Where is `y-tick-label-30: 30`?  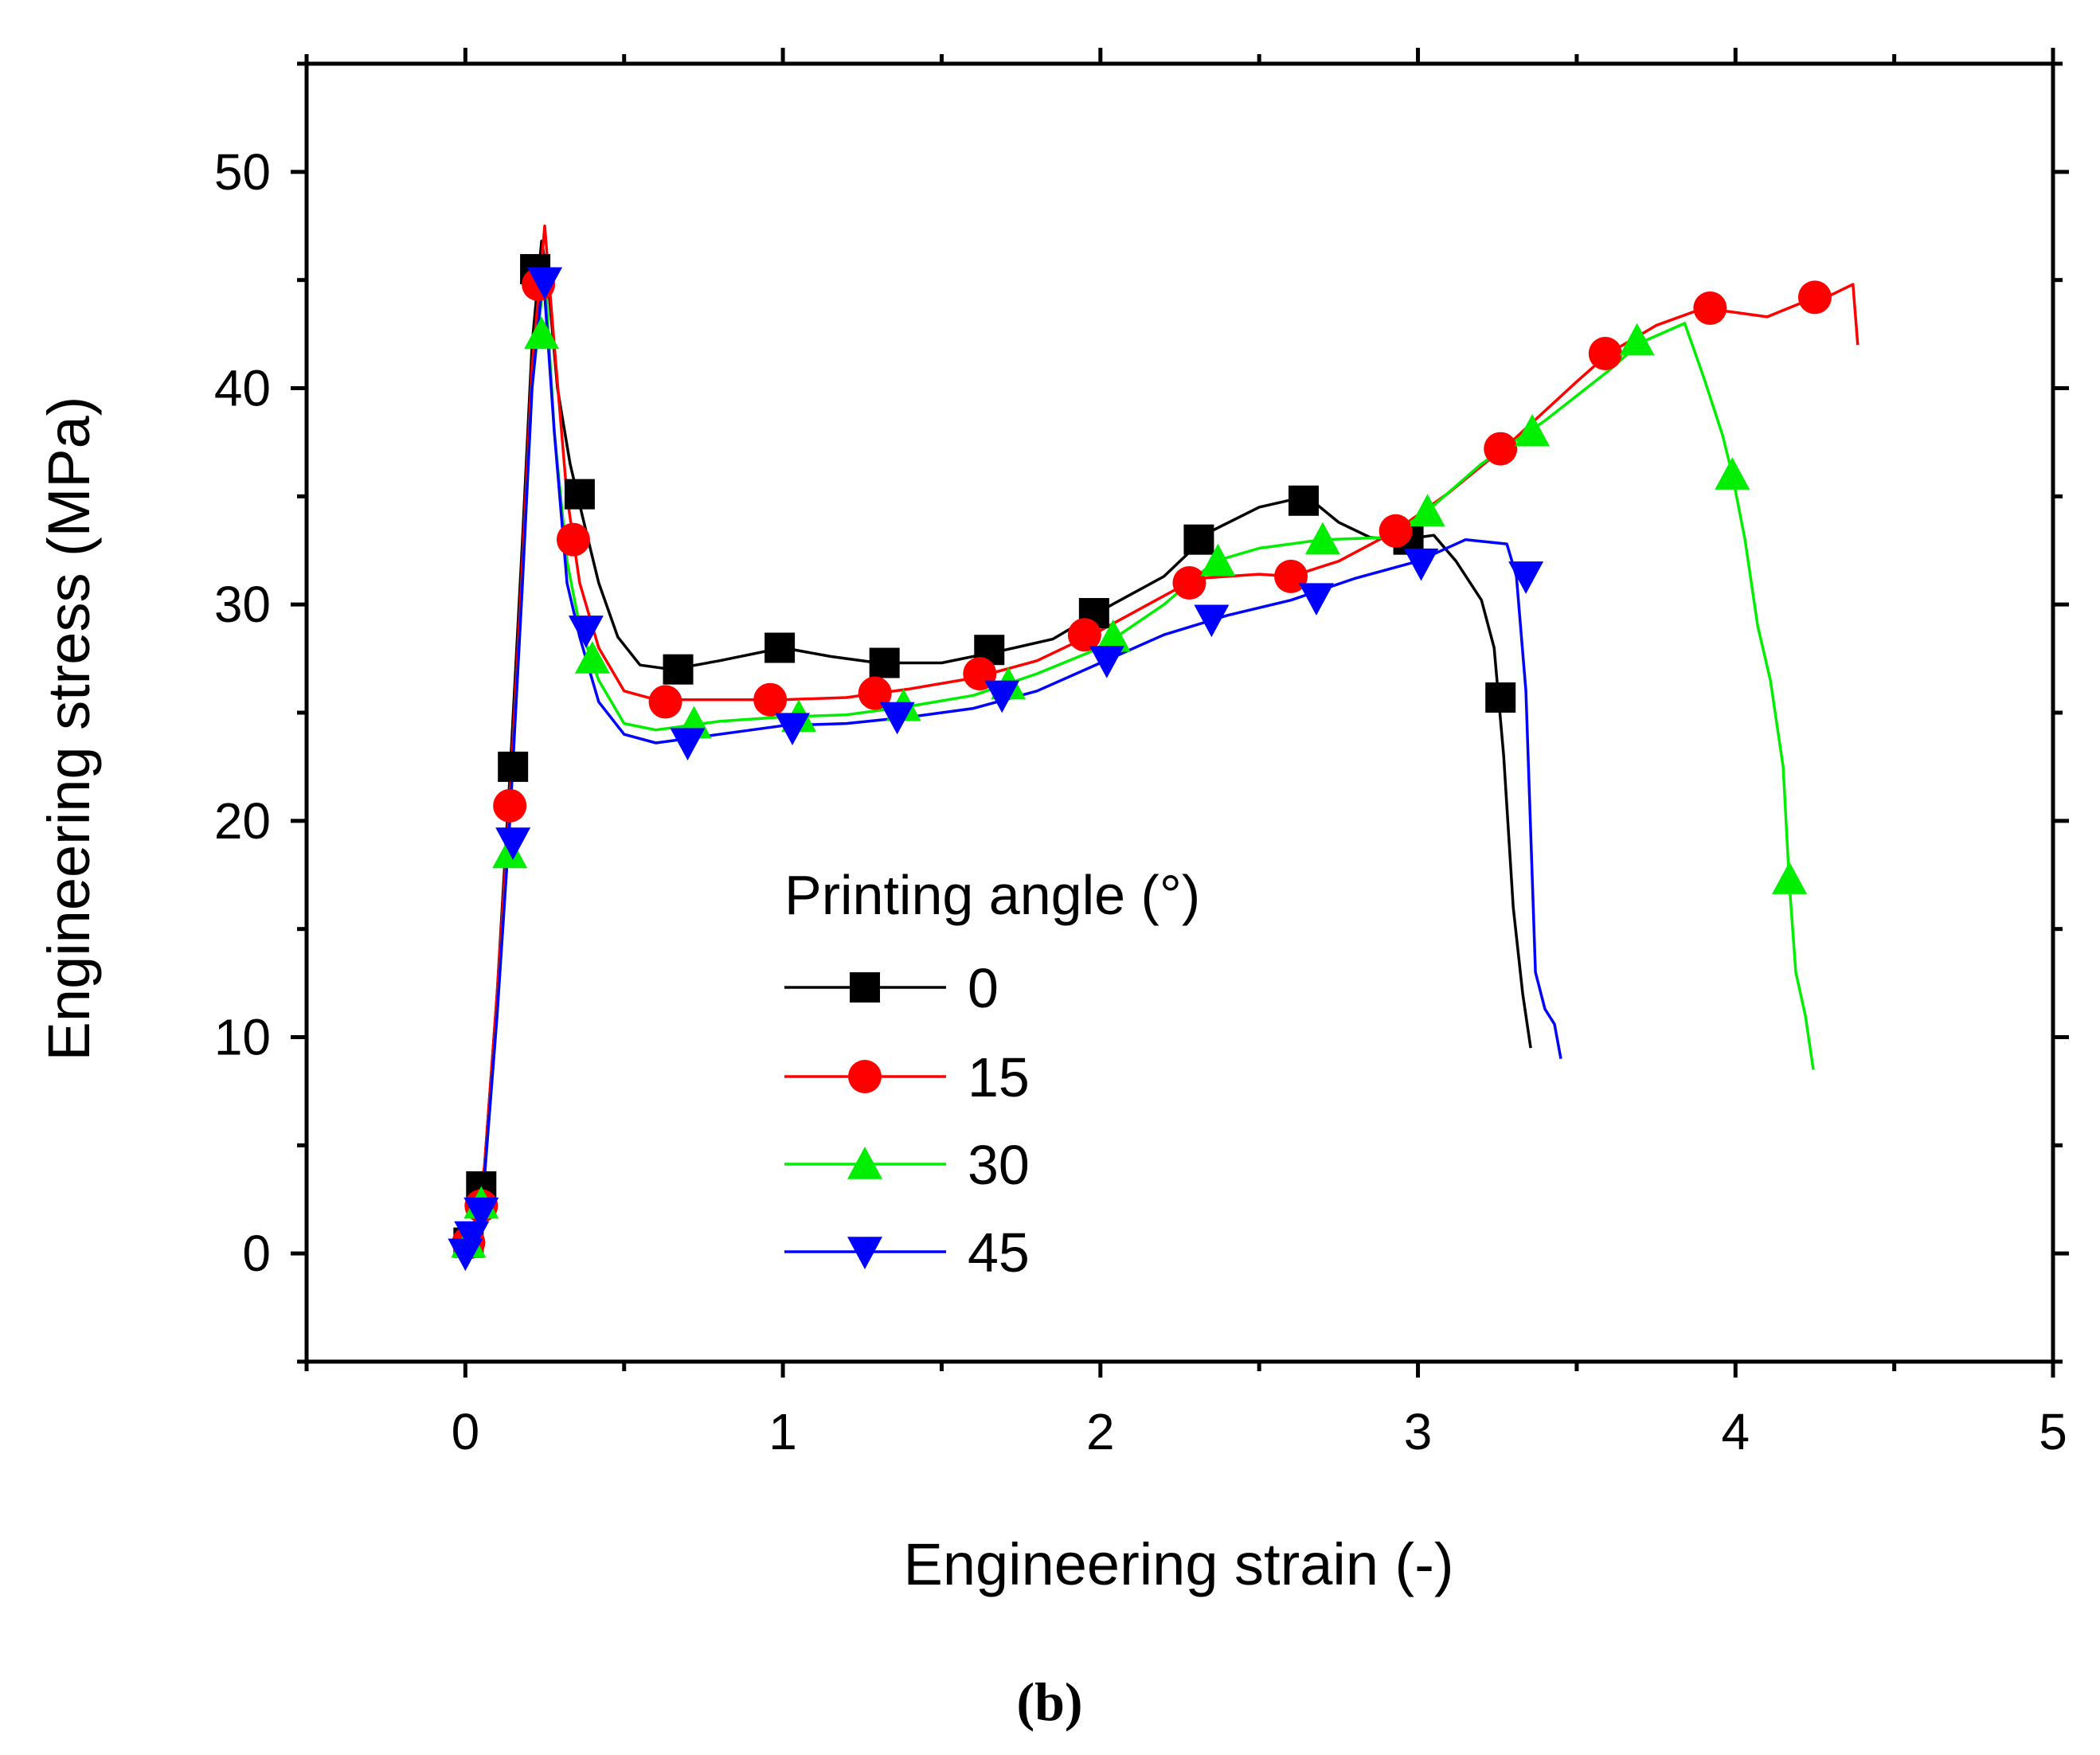 y-tick-label-30: 30 is located at coordinates (242, 604).